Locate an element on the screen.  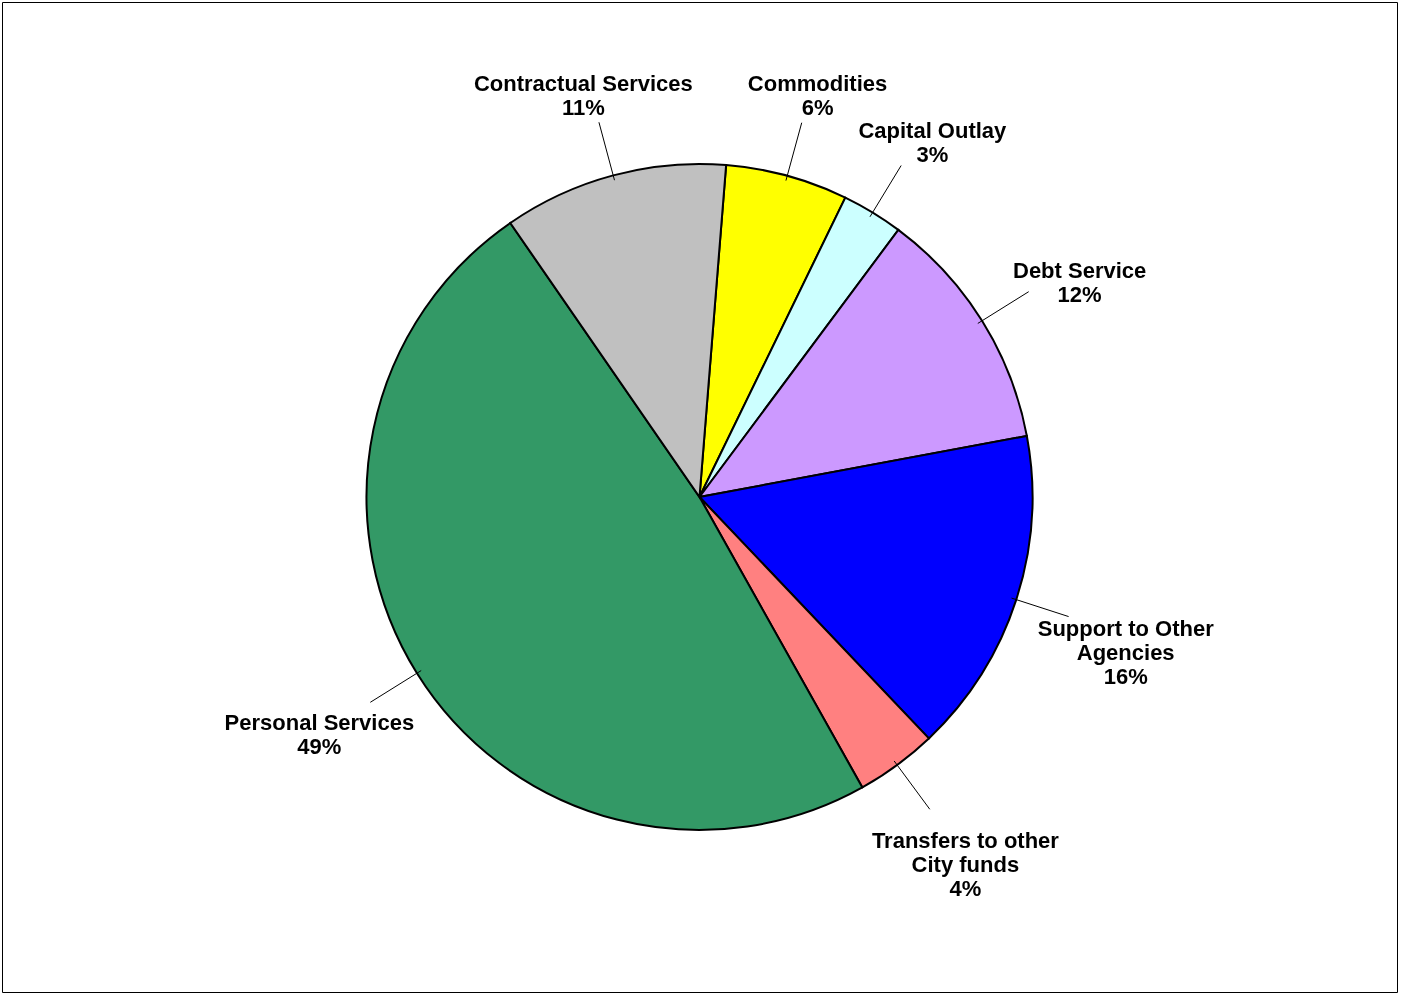
data-label: 11% is located at coordinates (583, 107).